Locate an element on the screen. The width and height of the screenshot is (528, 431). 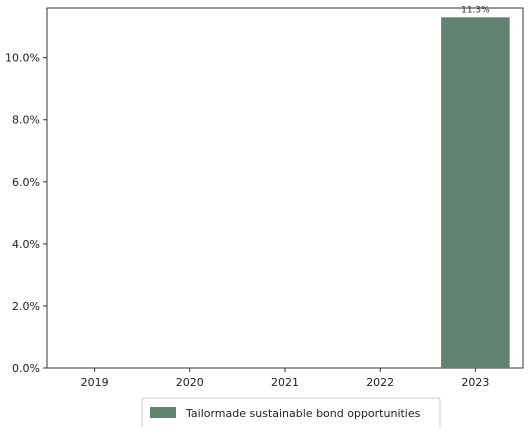
data-labels: 11.3% is located at coordinates (475, 10).